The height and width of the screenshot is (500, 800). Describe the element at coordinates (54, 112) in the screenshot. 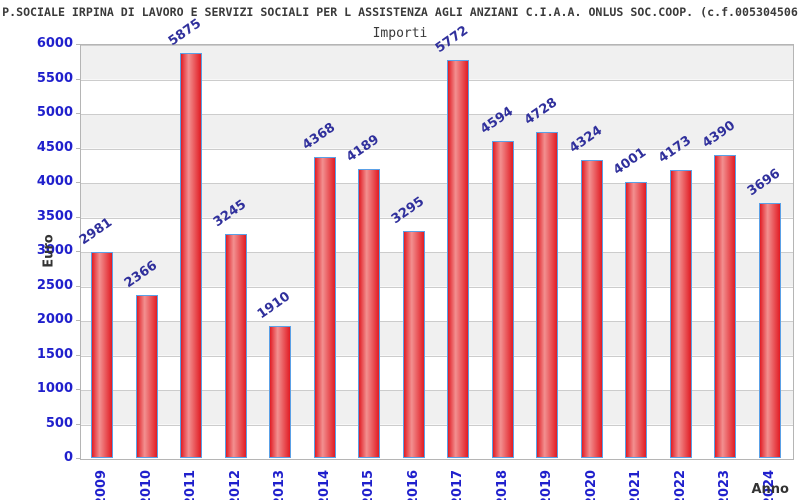

I see `y-tick-label: 5000` at that location.